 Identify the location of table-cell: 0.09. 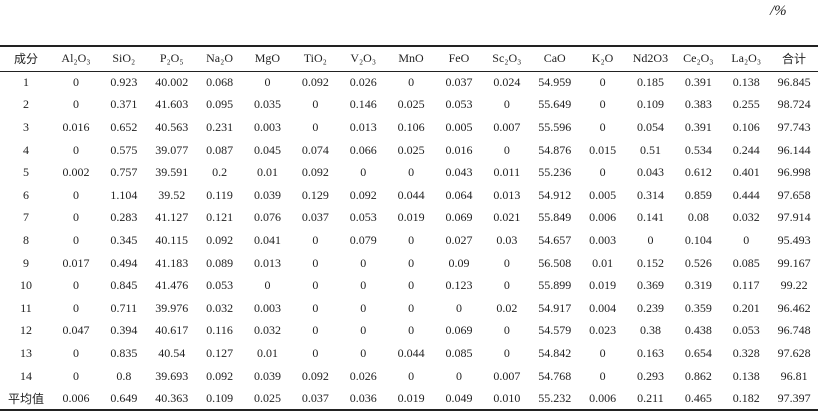
(459, 262).